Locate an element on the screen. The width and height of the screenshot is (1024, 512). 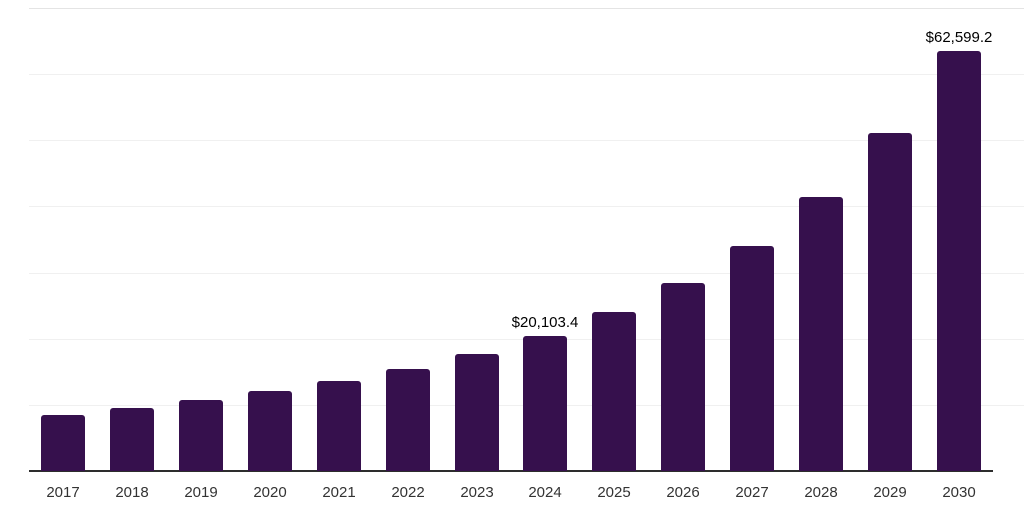
x-tick-2022: 2022 is located at coordinates (408, 492).